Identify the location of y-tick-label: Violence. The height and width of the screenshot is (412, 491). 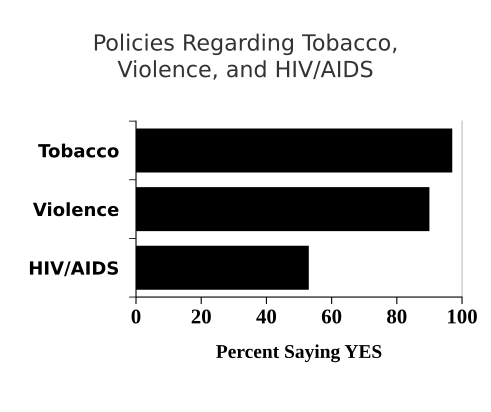
(75, 209).